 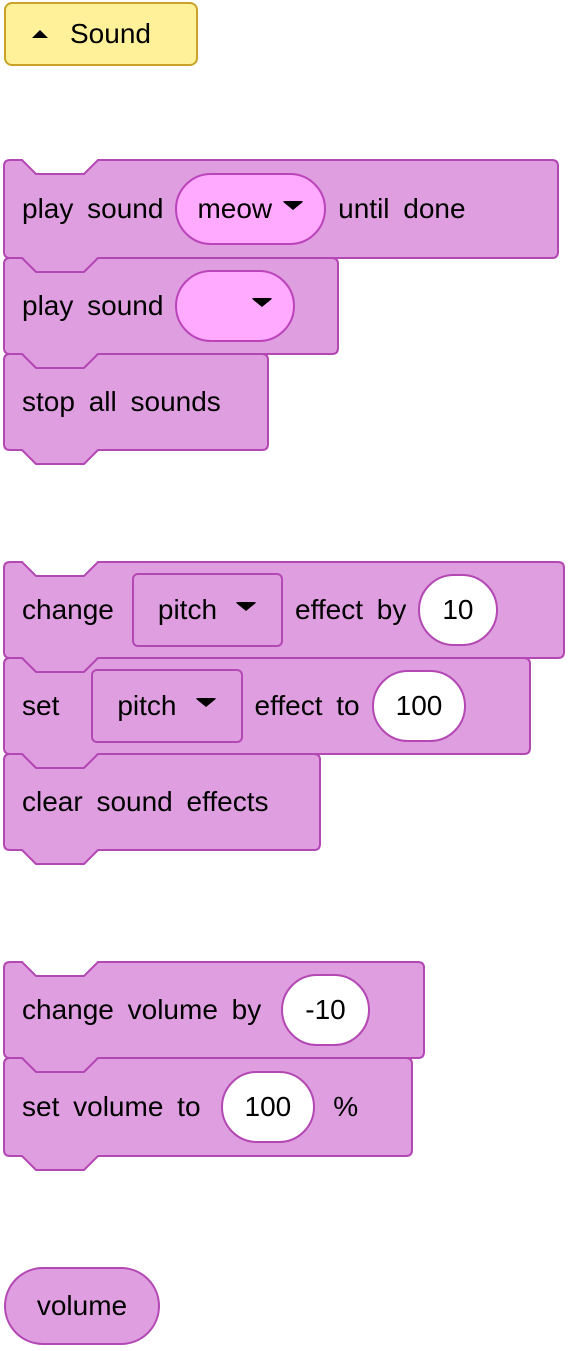 What do you see at coordinates (111, 1106) in the screenshot?
I see `block-label: set volume to` at bounding box center [111, 1106].